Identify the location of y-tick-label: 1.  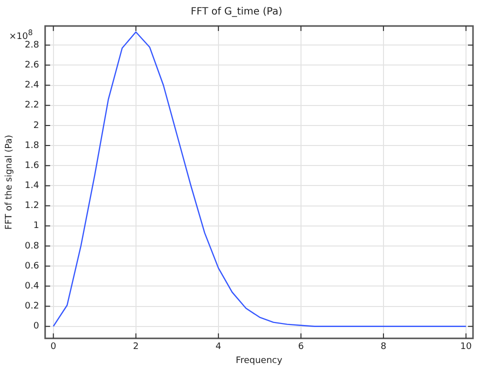
(36, 226).